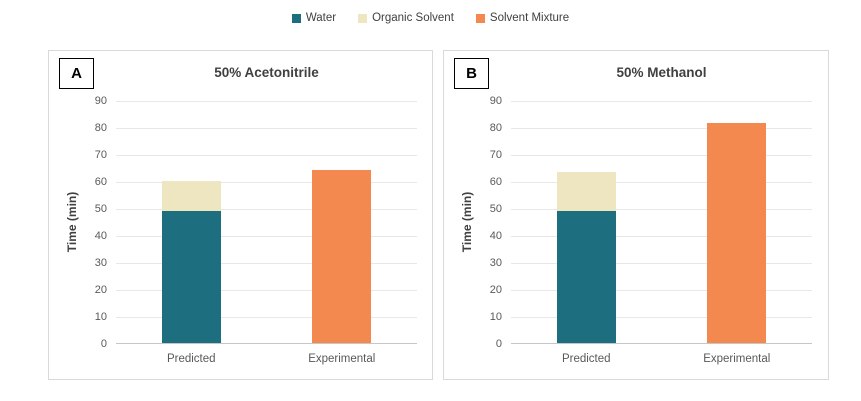  I want to click on chart-legend: Water Organic Solvent Solvent Mixture, so click(430, 18).